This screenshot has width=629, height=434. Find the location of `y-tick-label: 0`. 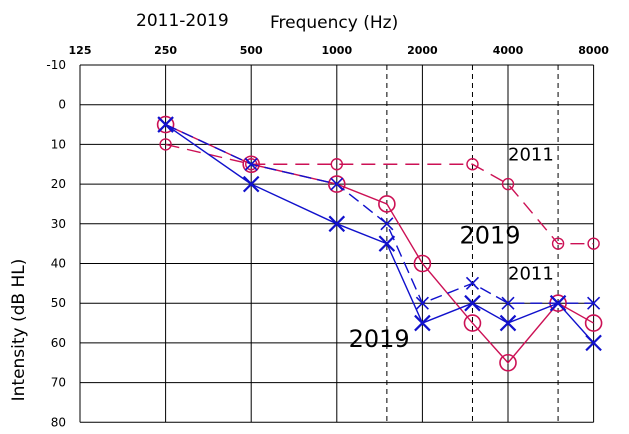

y-tick-label: 0 is located at coordinates (62, 105).